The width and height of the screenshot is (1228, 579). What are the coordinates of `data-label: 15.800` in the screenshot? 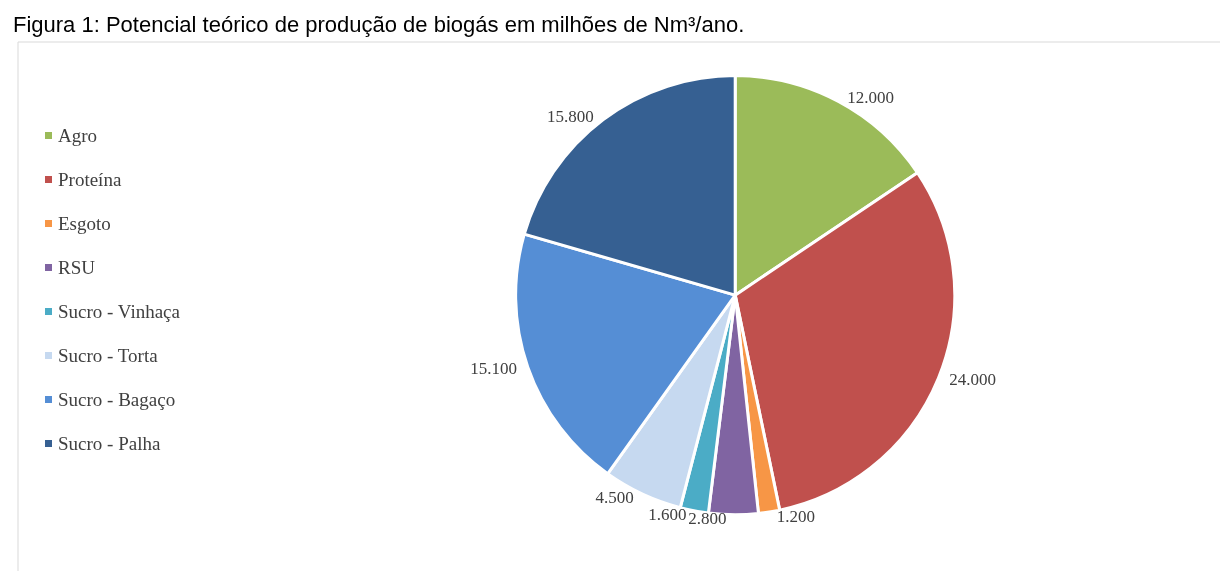 It's located at (570, 116).